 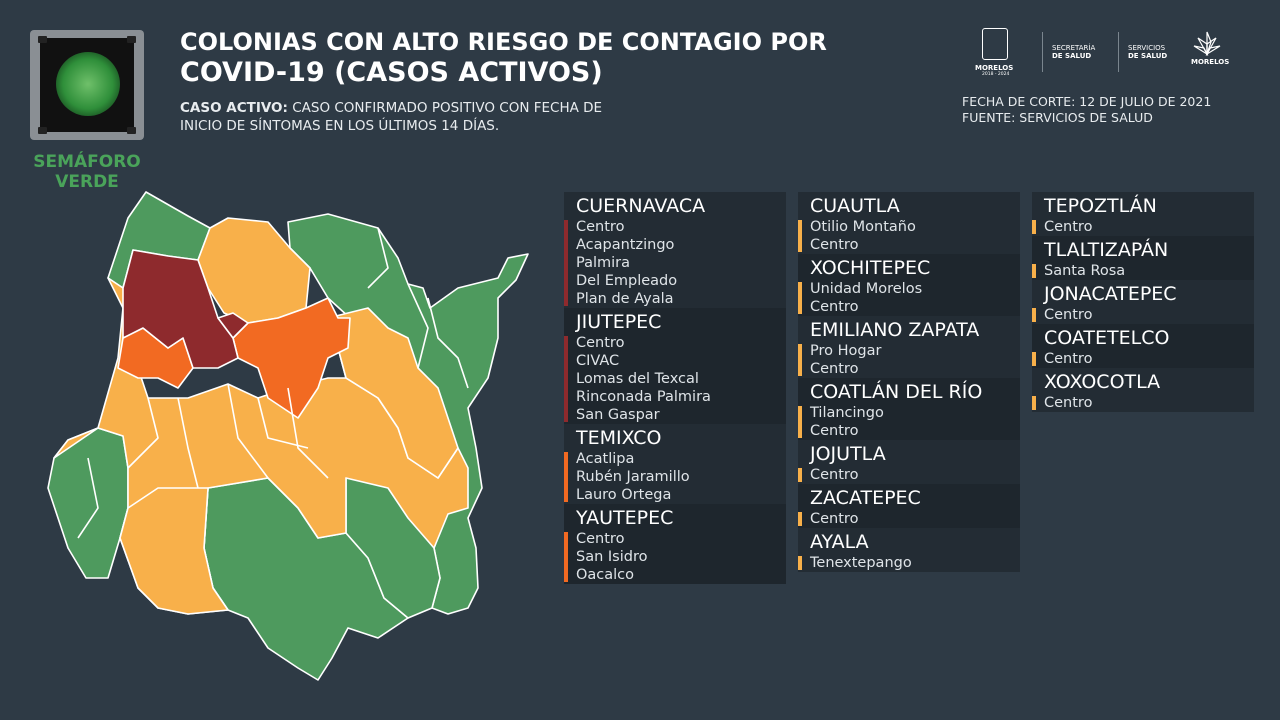 I want to click on colonia-item: CIVAC, so click(x=598, y=361).